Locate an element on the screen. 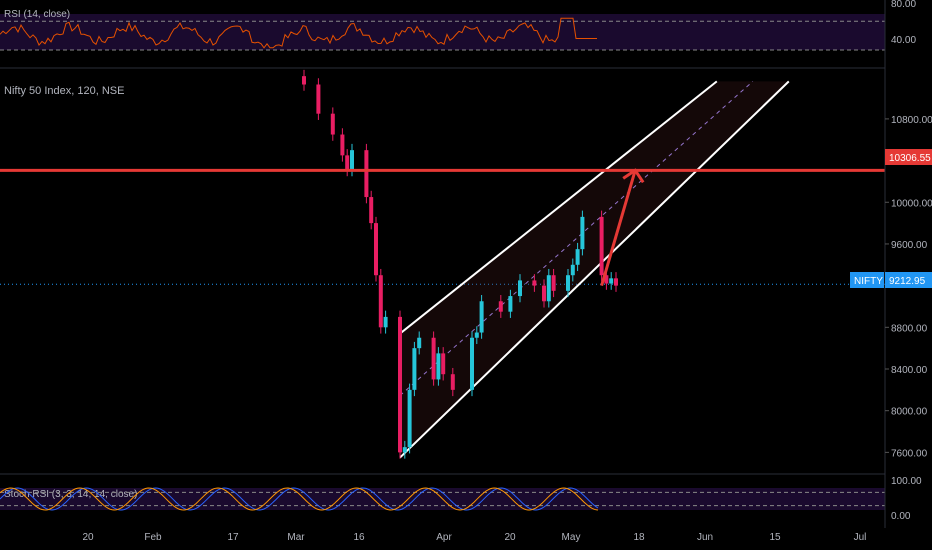 The height and width of the screenshot is (550, 932). price-tick: 8800.00 is located at coordinates (906, 328).